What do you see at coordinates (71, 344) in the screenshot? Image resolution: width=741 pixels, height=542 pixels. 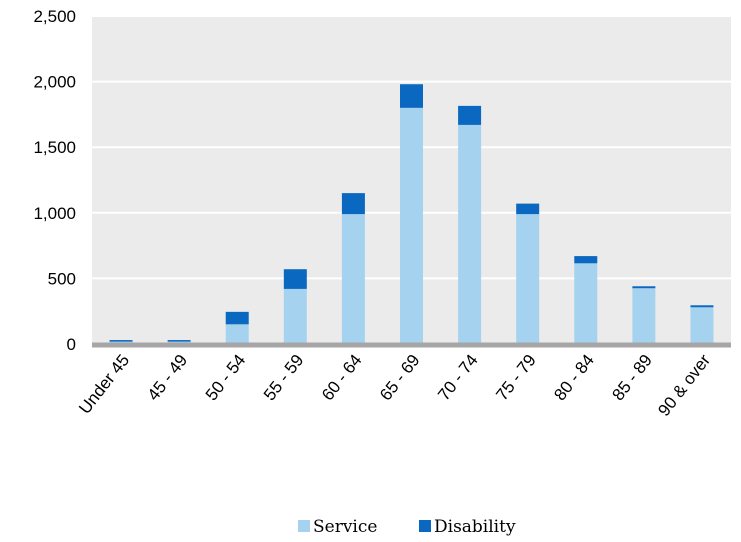 I see `y-tick-label: 0` at bounding box center [71, 344].